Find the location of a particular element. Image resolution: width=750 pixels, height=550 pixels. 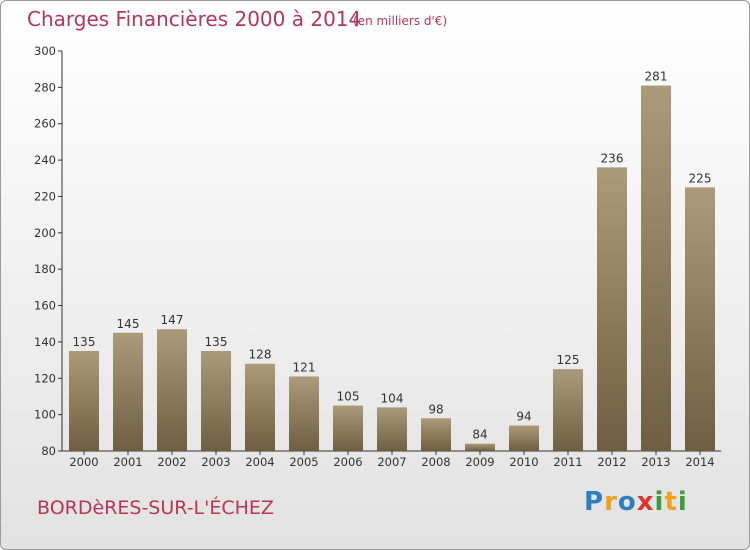

x-tick-label: 2008 is located at coordinates (435, 462).